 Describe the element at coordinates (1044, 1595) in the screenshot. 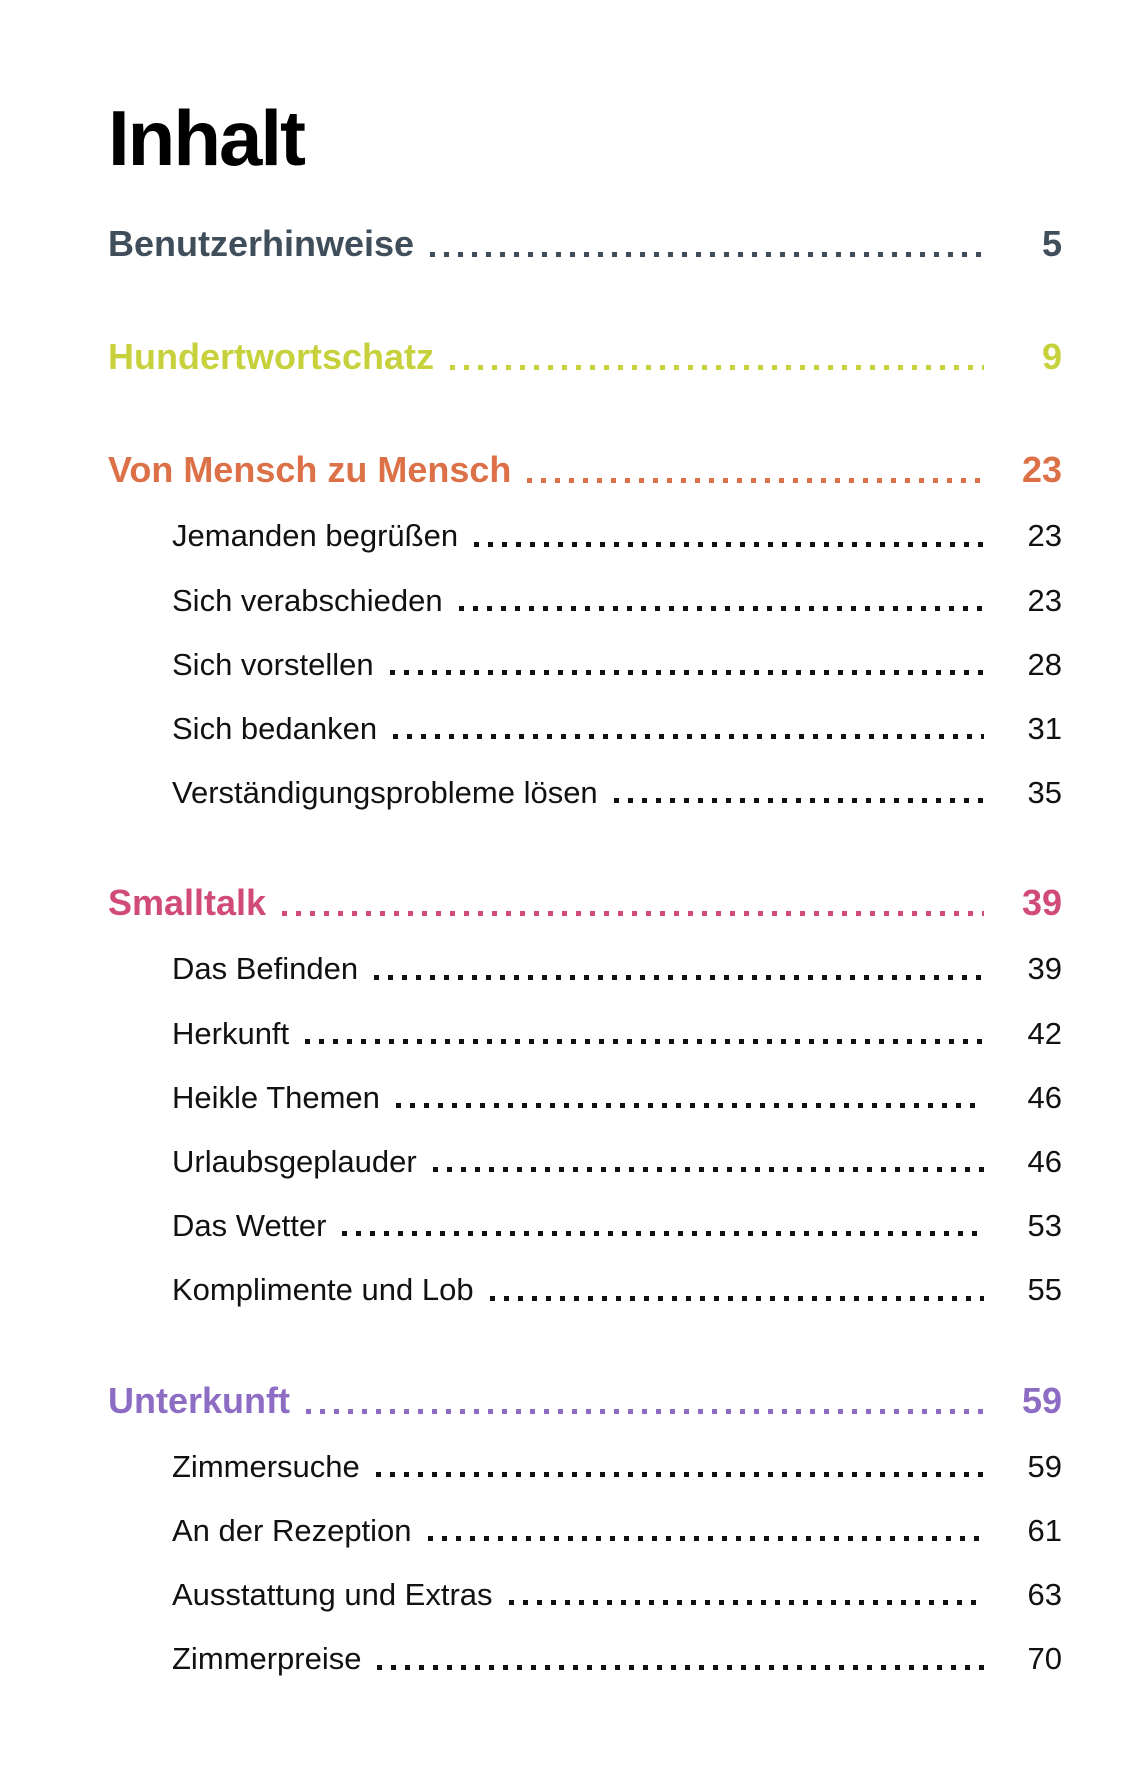

I see `toc-item-row-page-number: 63` at that location.